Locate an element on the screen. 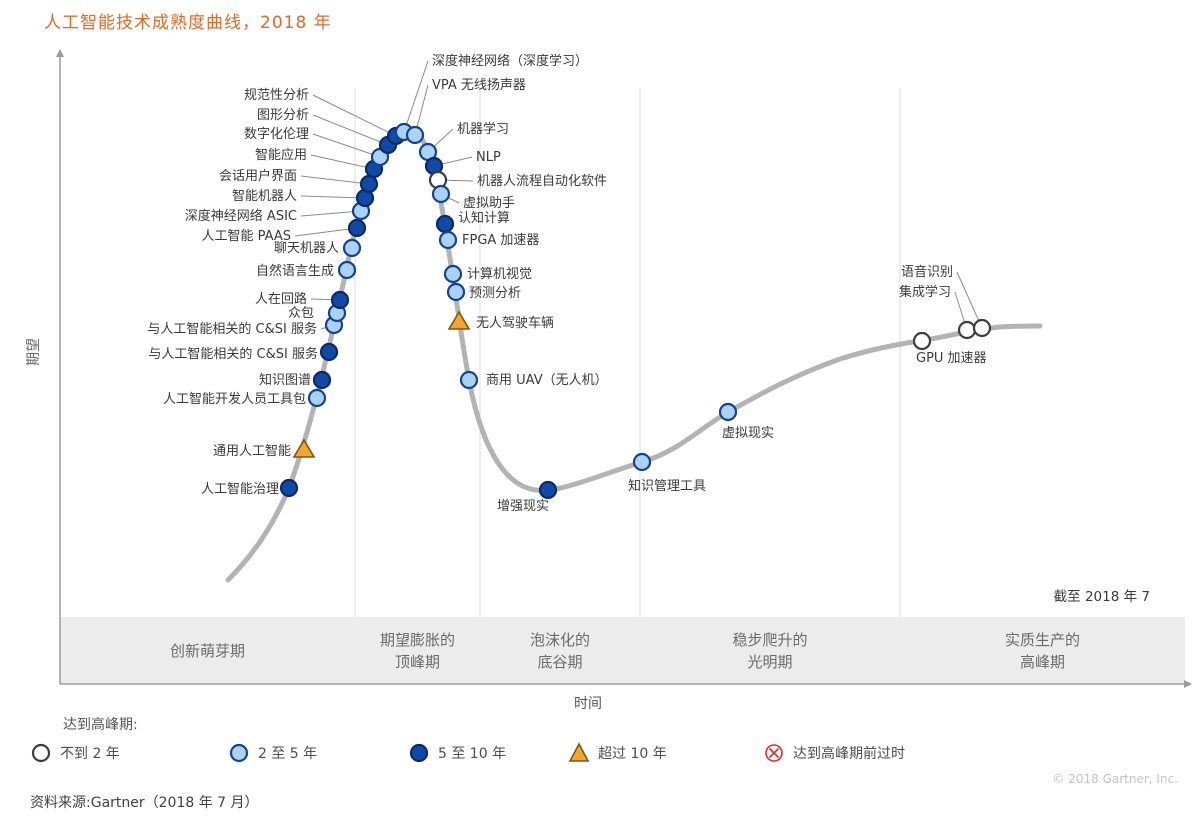 Image resolution: width=1200 pixels, height=821 pixels. x-axis-label: 时间 is located at coordinates (588, 703).